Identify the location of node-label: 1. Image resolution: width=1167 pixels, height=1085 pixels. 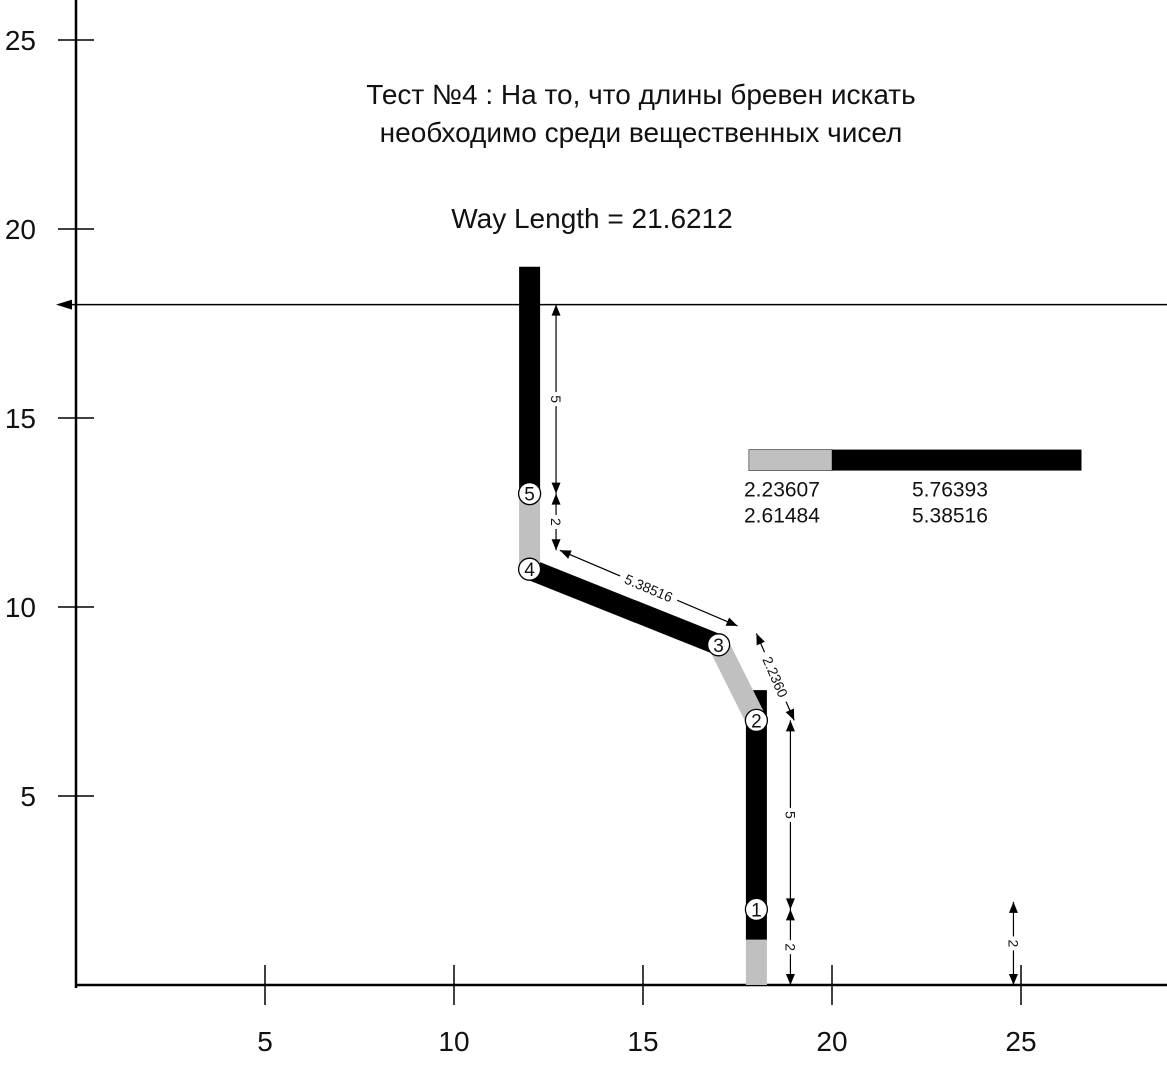
(756, 910).